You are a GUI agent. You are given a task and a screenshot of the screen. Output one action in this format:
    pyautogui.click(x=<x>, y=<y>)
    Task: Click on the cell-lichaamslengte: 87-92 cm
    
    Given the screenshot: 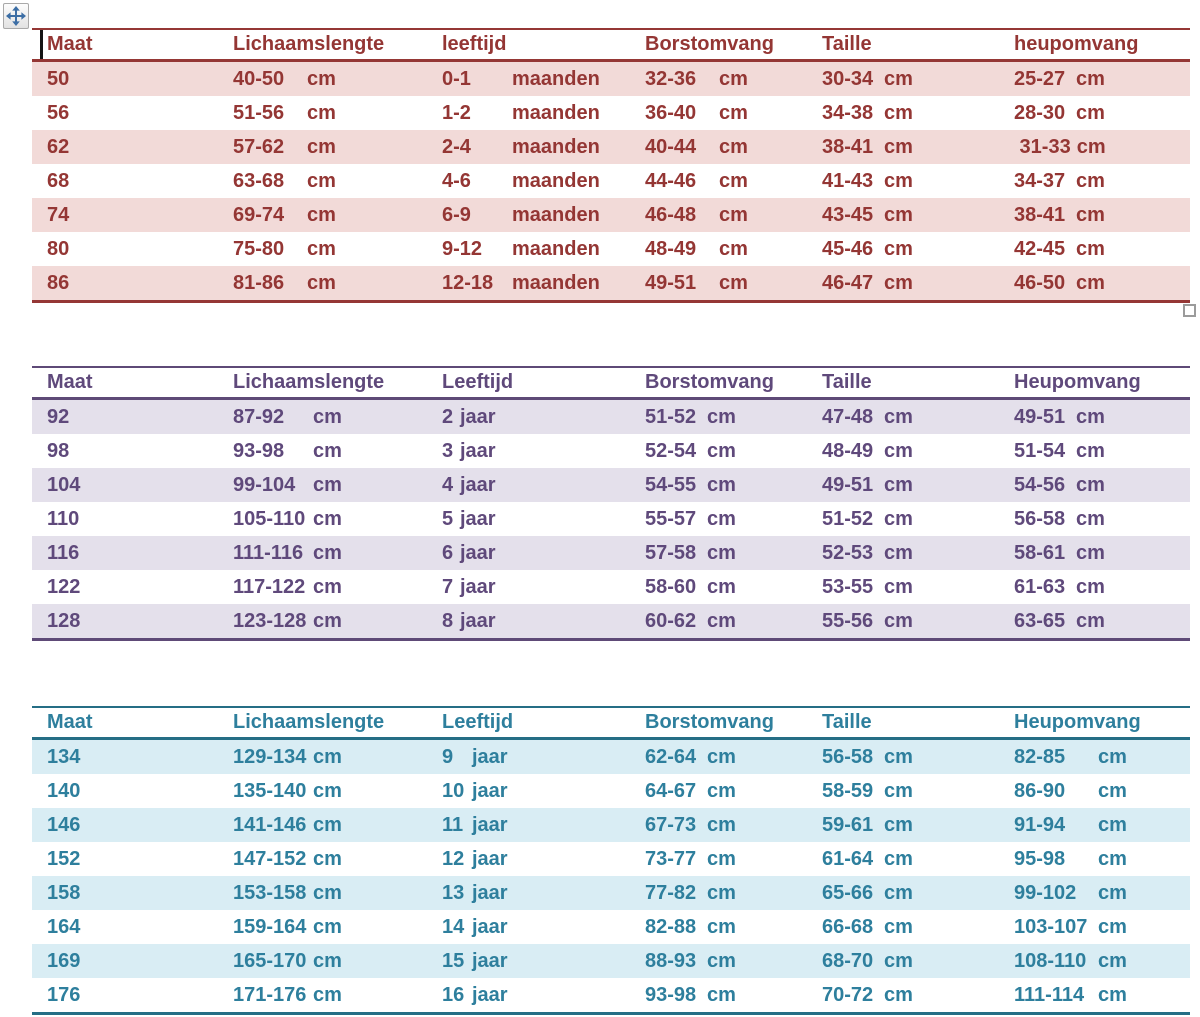 What is the action you would take?
    pyautogui.click(x=337, y=417)
    